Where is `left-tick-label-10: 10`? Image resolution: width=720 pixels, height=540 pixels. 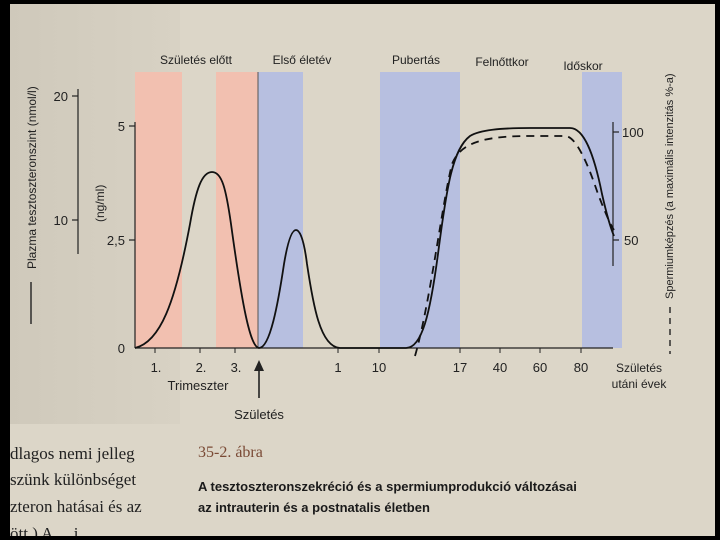 left-tick-label-10: 10 is located at coordinates (61, 220).